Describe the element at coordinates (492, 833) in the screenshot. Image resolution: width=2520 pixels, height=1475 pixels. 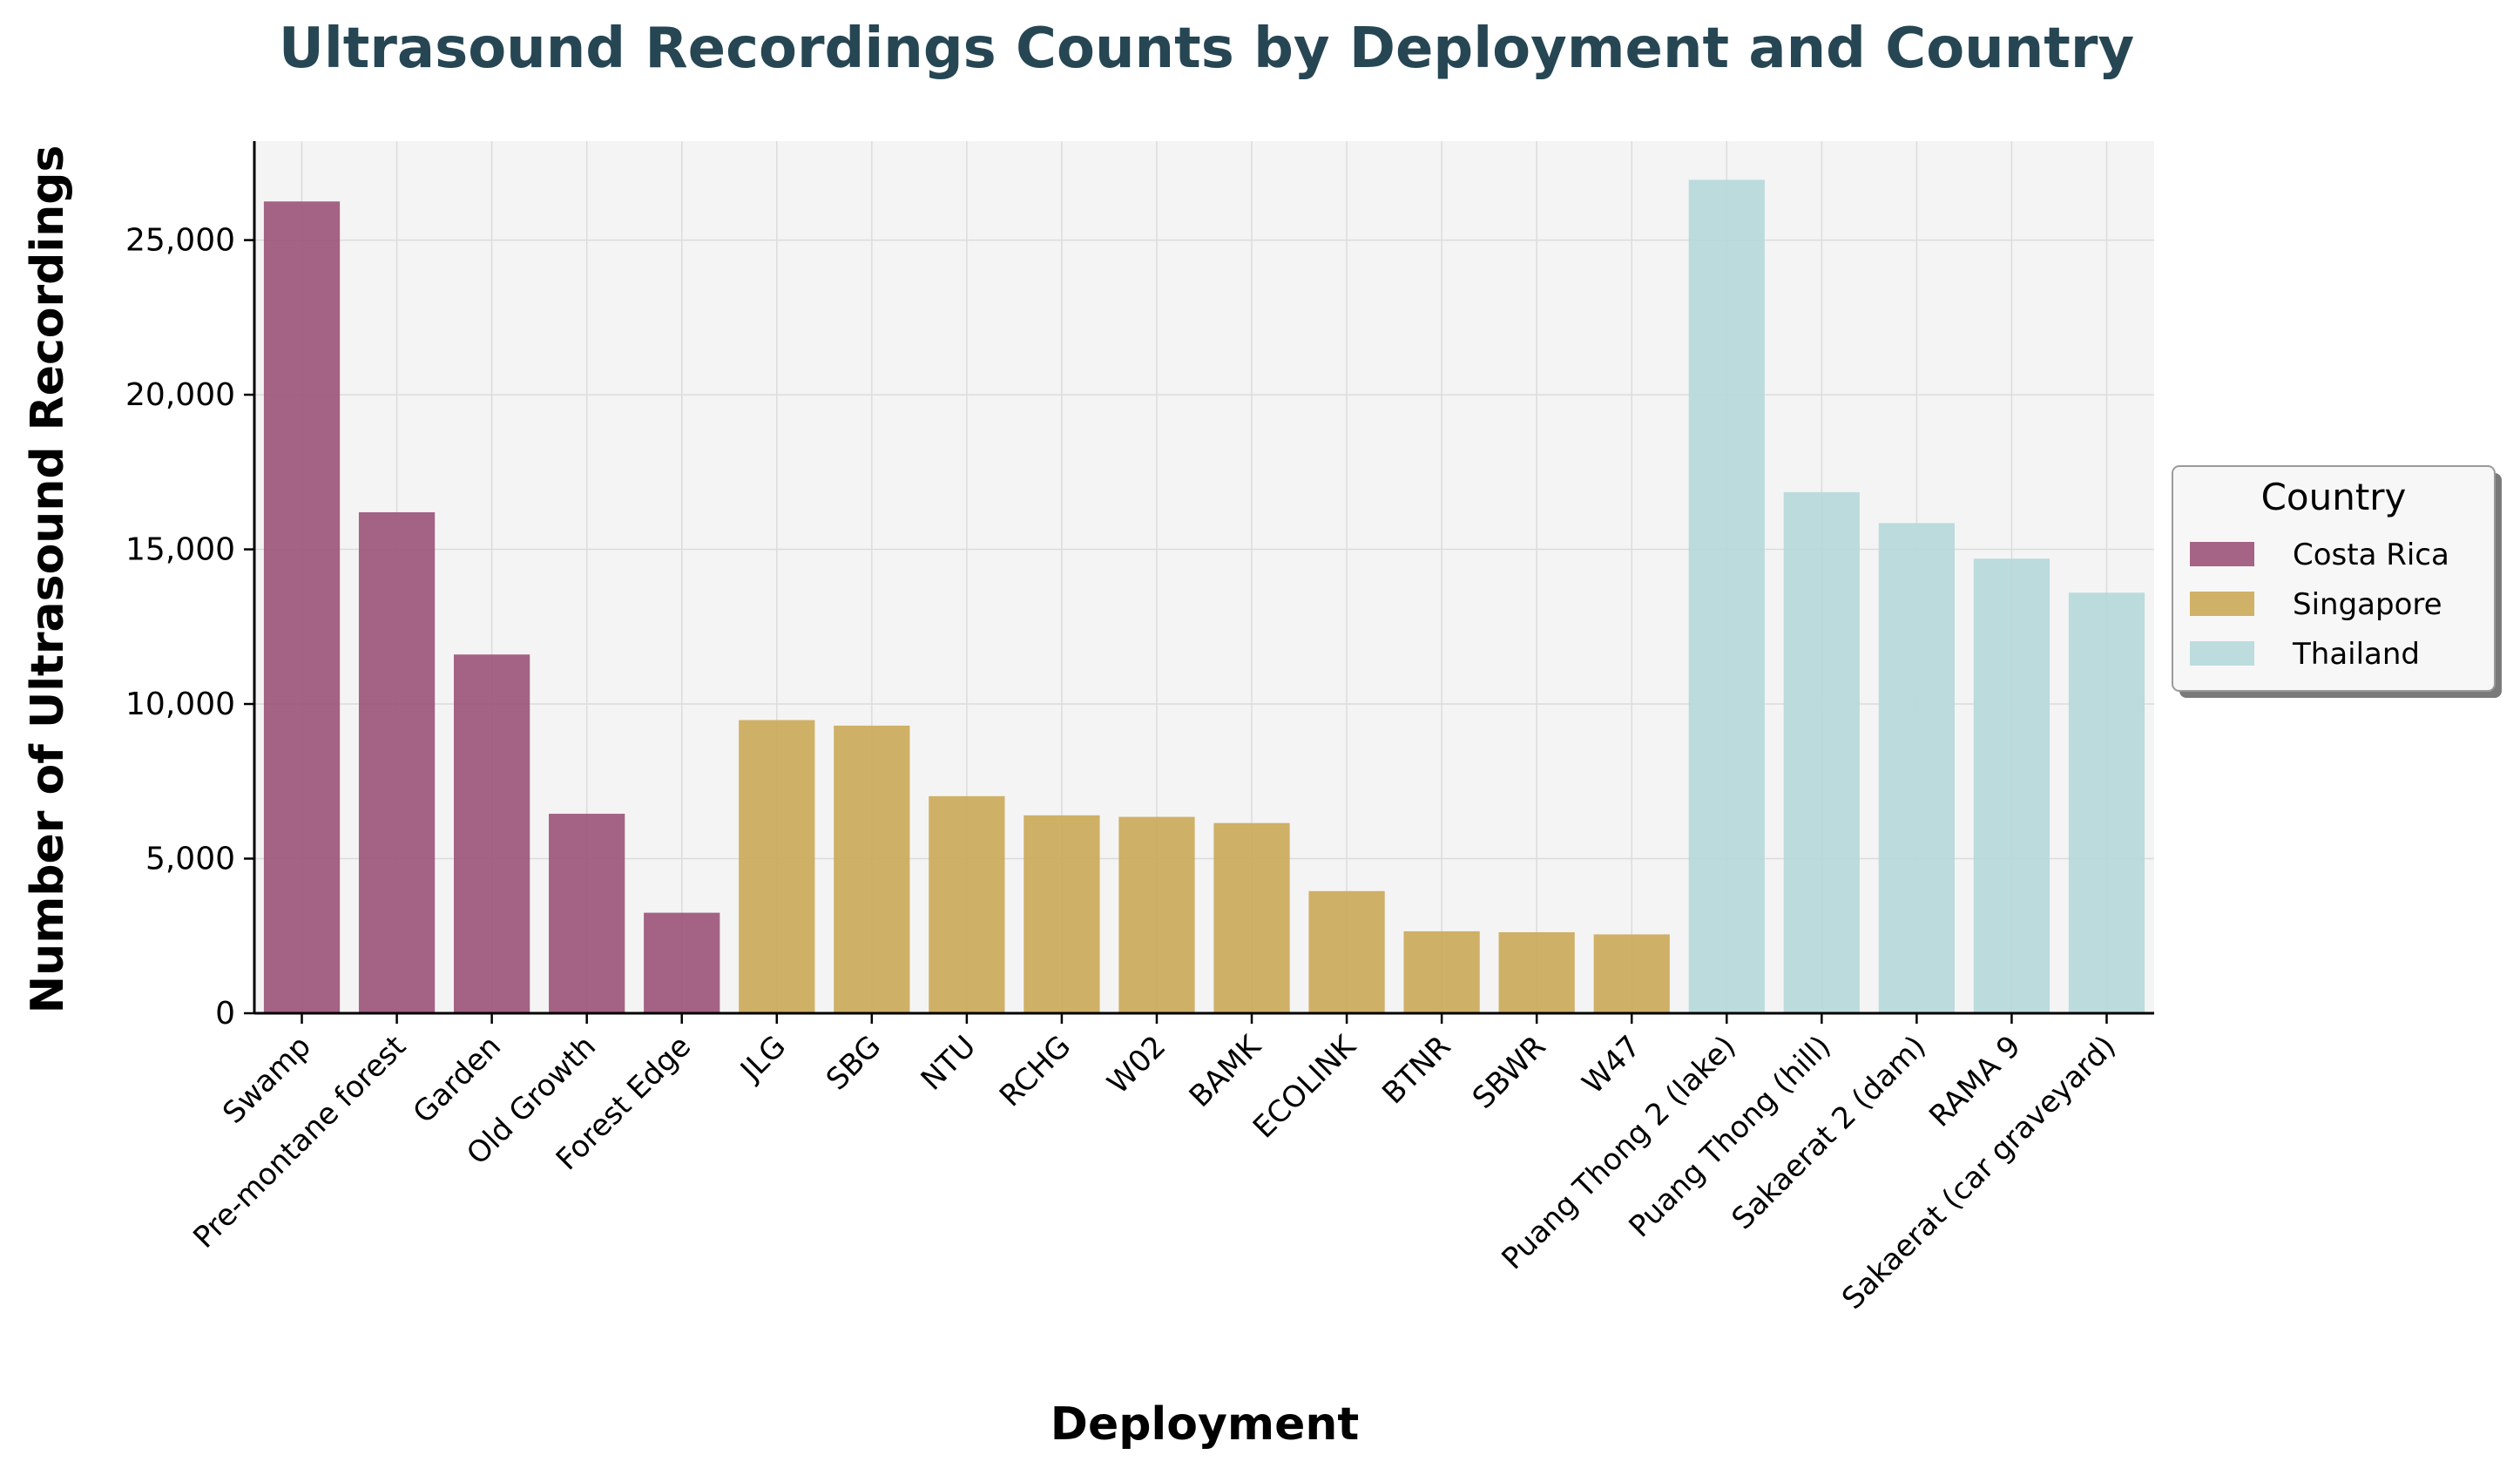
I see `bar-garden` at that location.